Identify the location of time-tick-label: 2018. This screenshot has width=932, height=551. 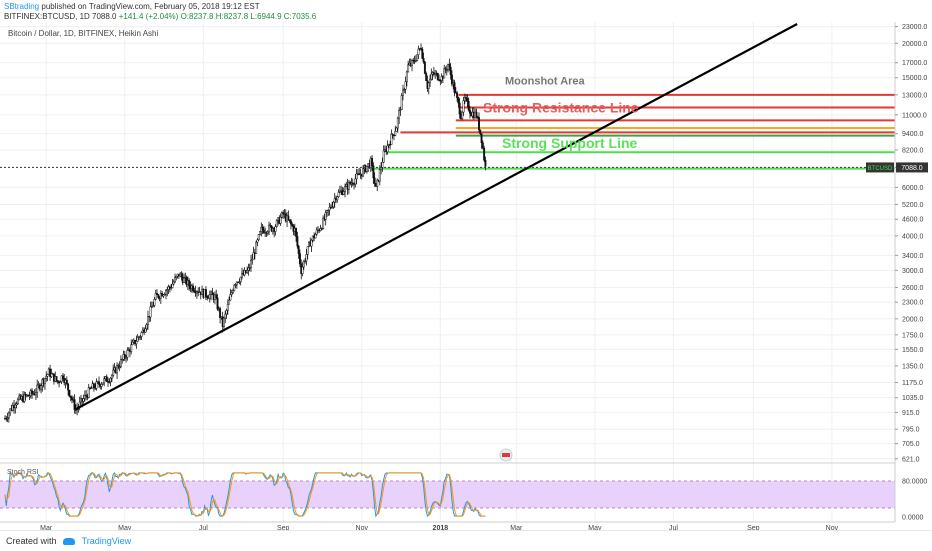
(441, 527).